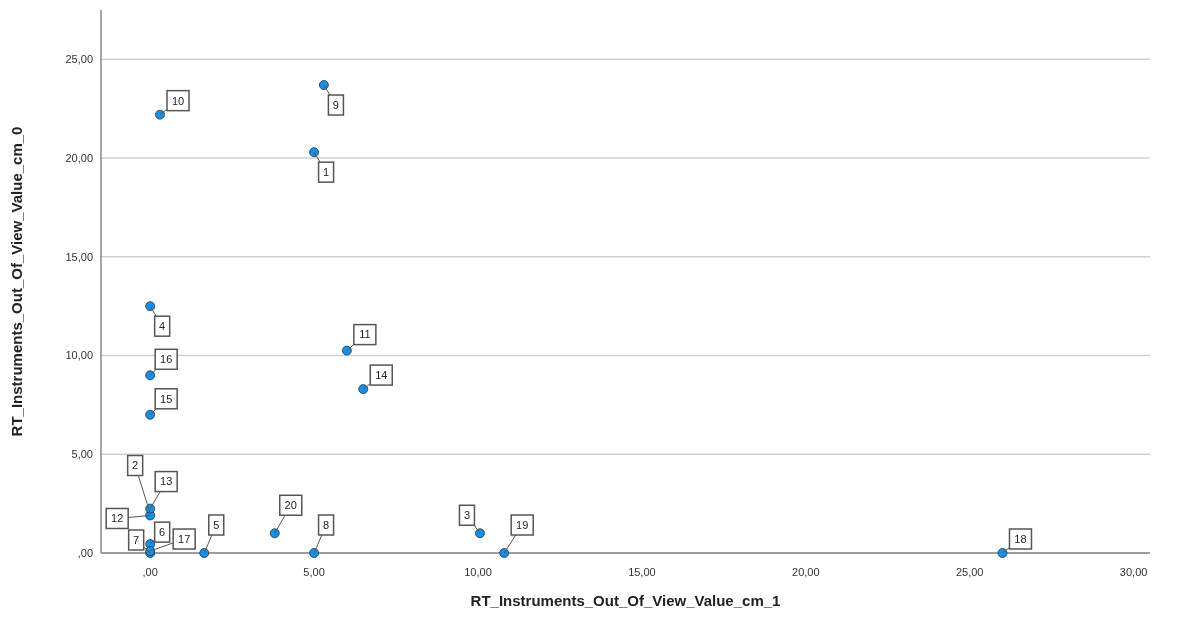 This screenshot has height=630, width=1177. What do you see at coordinates (85, 552) in the screenshot?
I see `y-tick-label: ,00` at bounding box center [85, 552].